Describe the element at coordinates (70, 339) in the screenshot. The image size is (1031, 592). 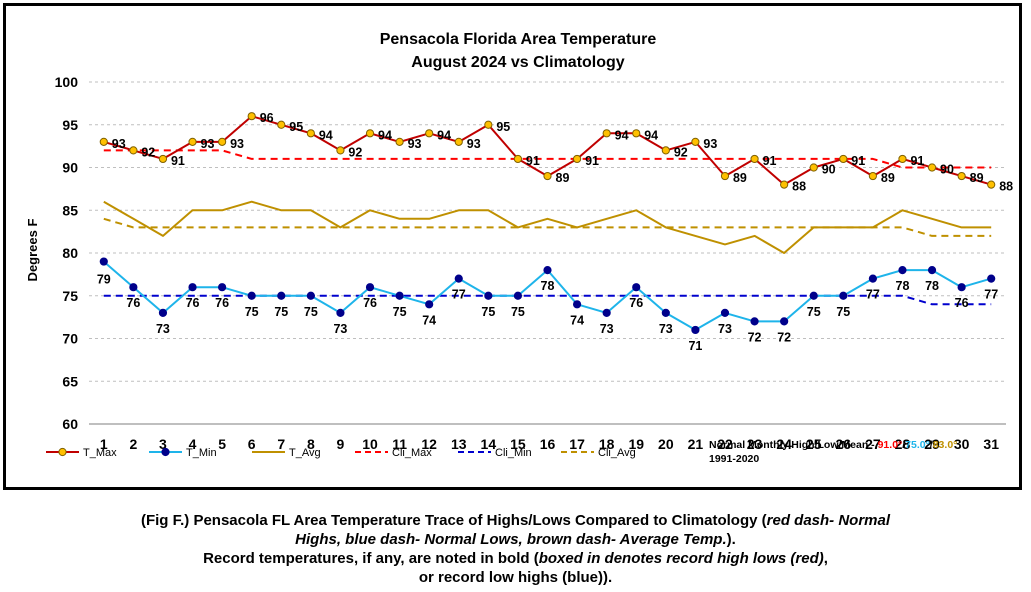
I see `y-tick-label: 70` at that location.